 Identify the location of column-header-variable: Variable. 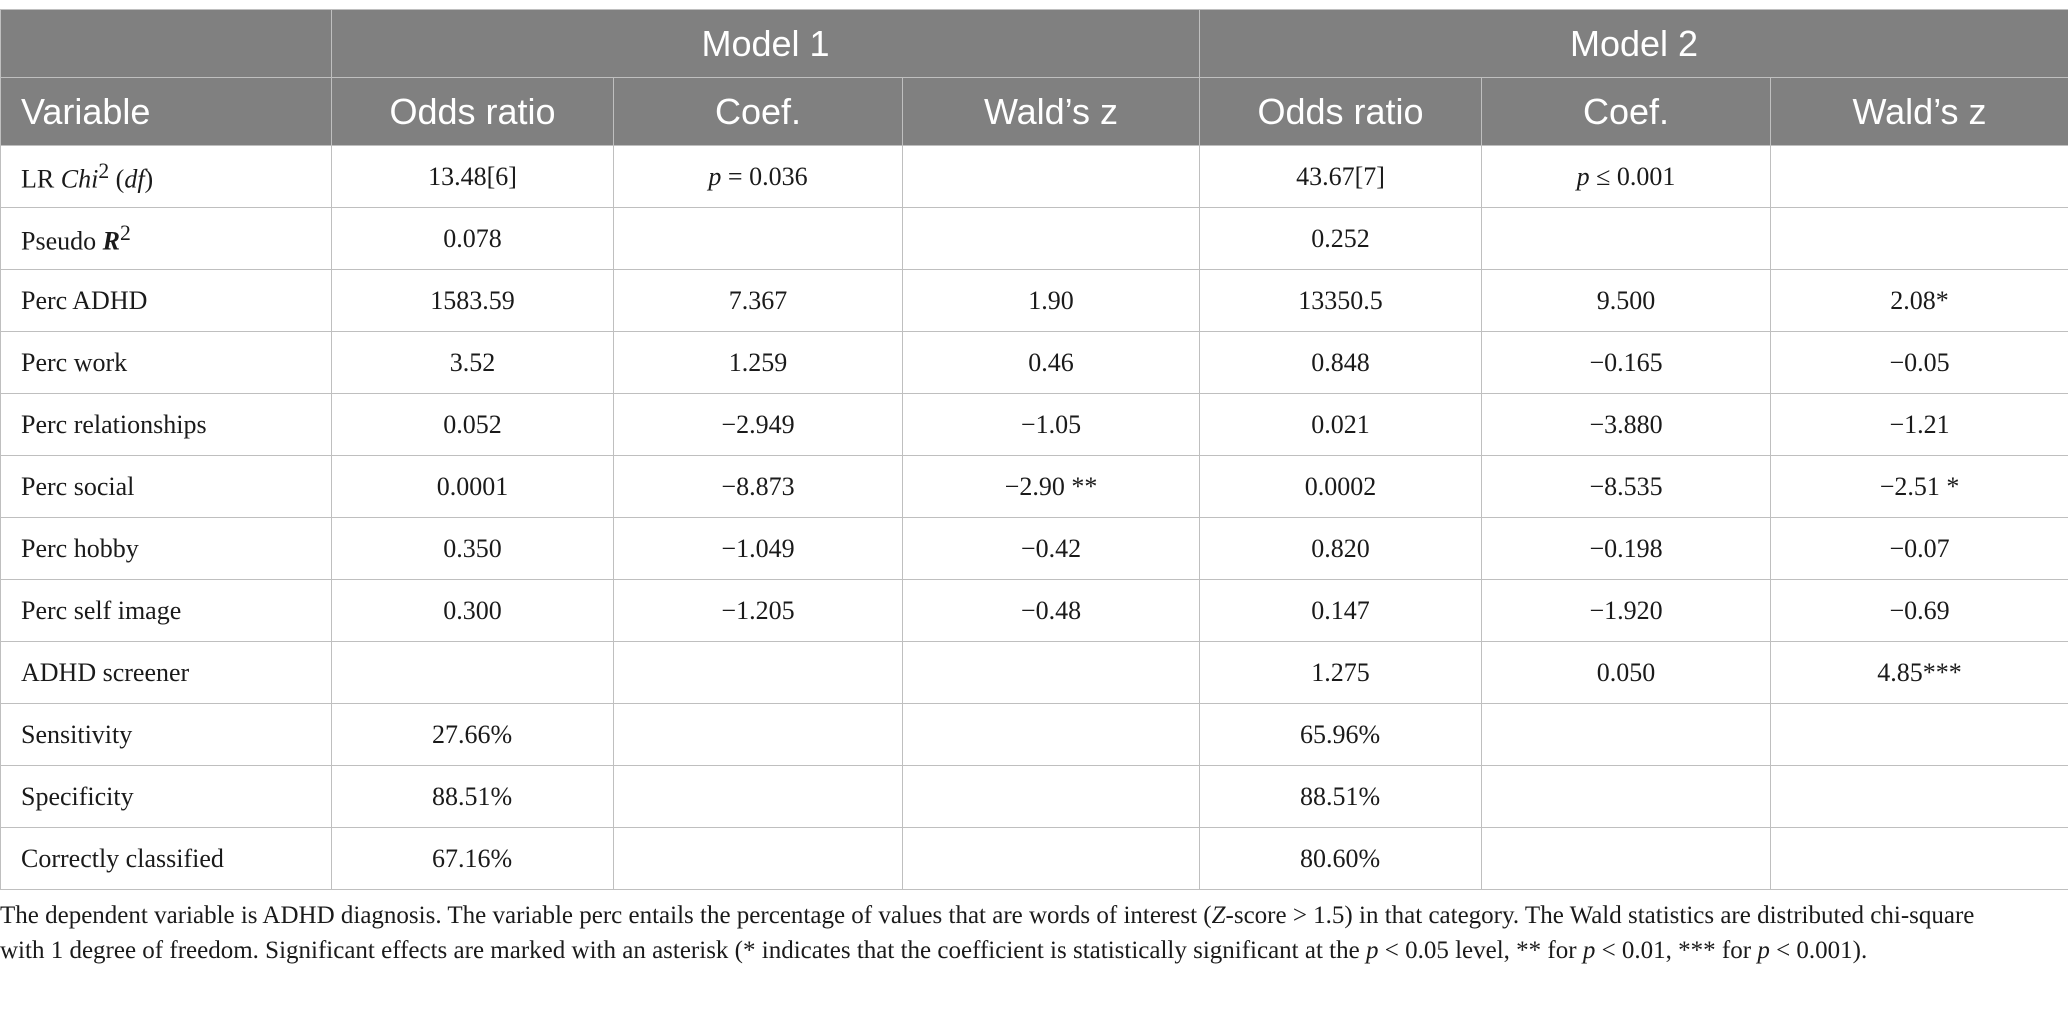
(166, 111).